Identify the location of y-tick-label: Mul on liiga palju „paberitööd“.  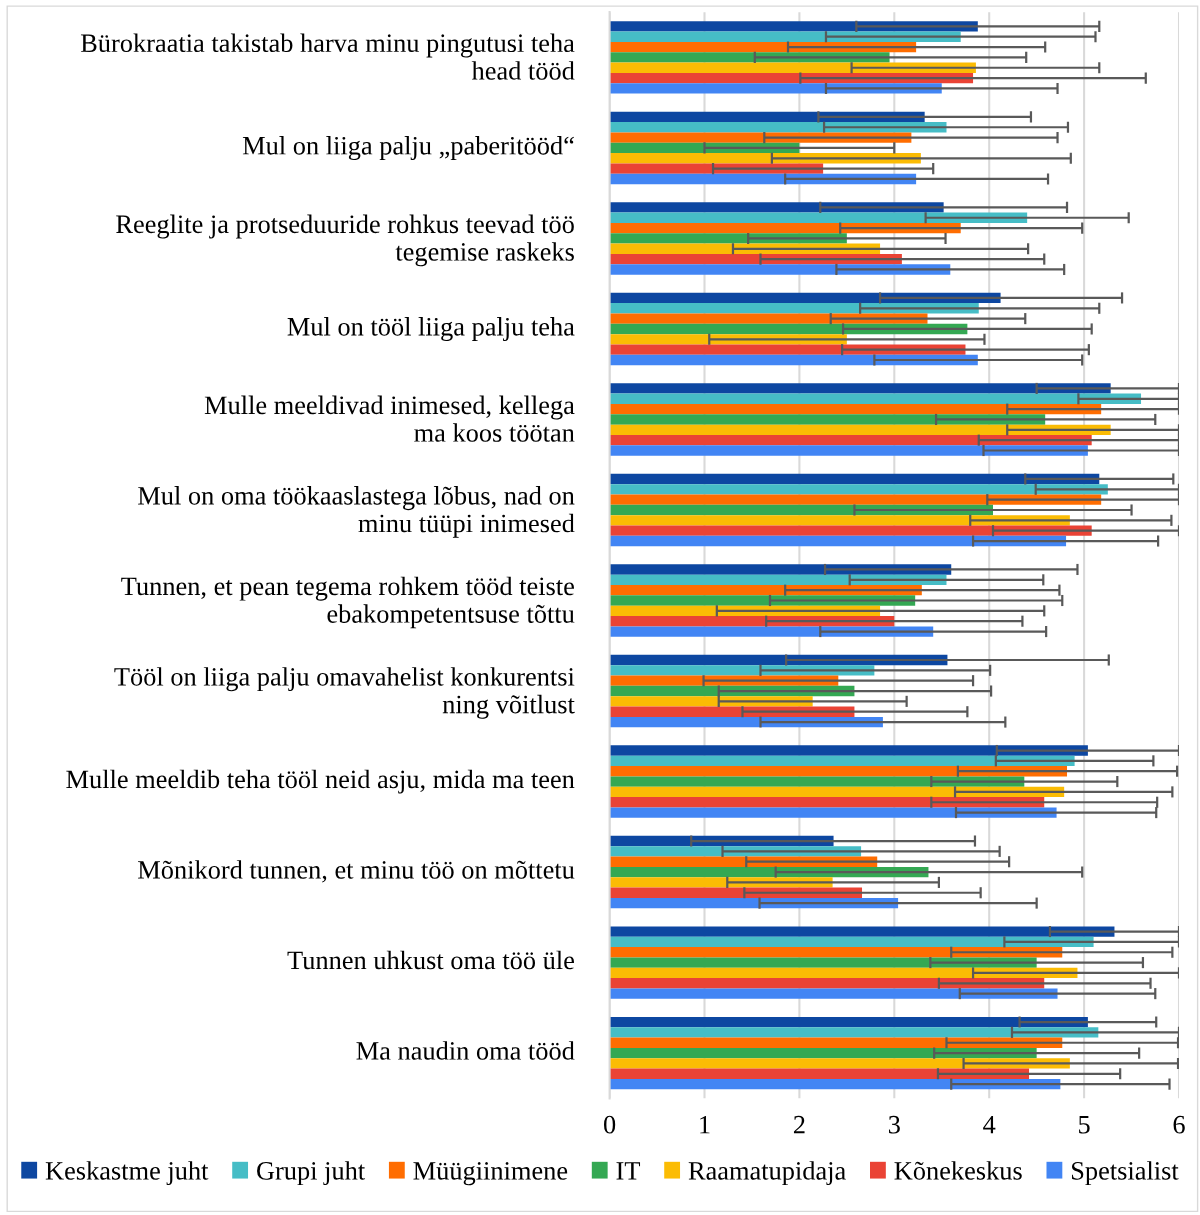
(408, 148).